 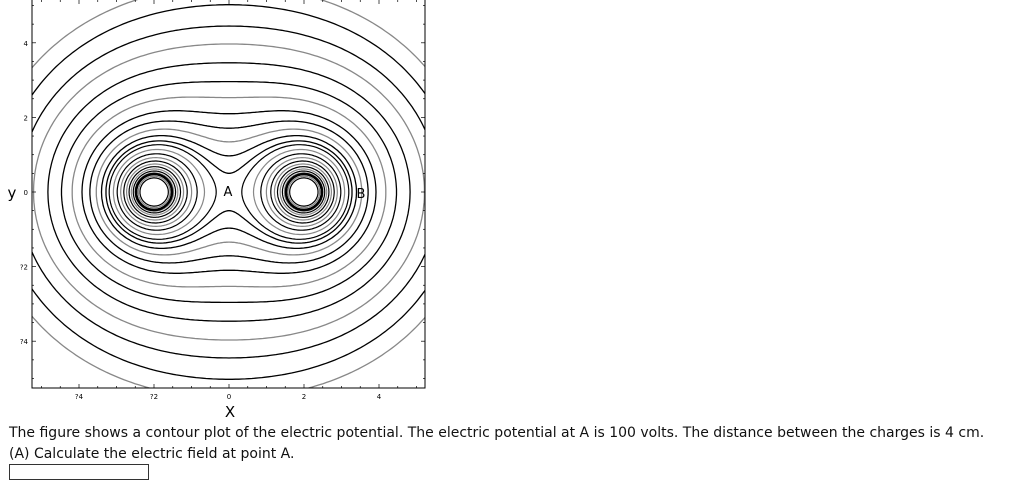 I want to click on y-tick-label: 0, so click(x=26, y=193).